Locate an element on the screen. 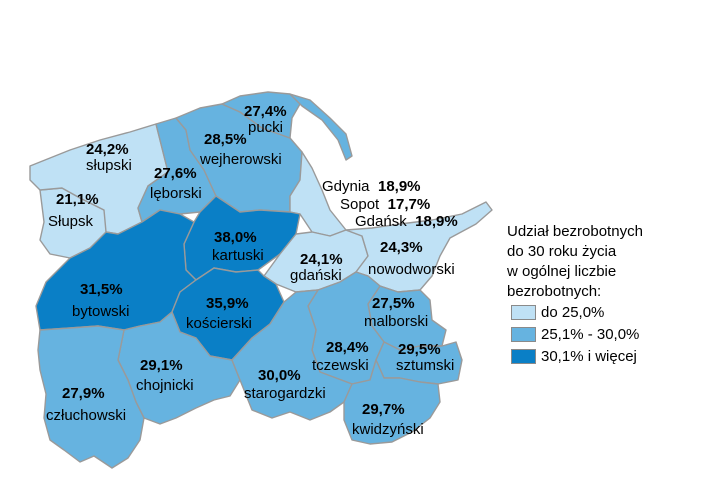 Image resolution: width=710 pixels, height=499 pixels. region-kwidzynski is located at coordinates (392, 402).